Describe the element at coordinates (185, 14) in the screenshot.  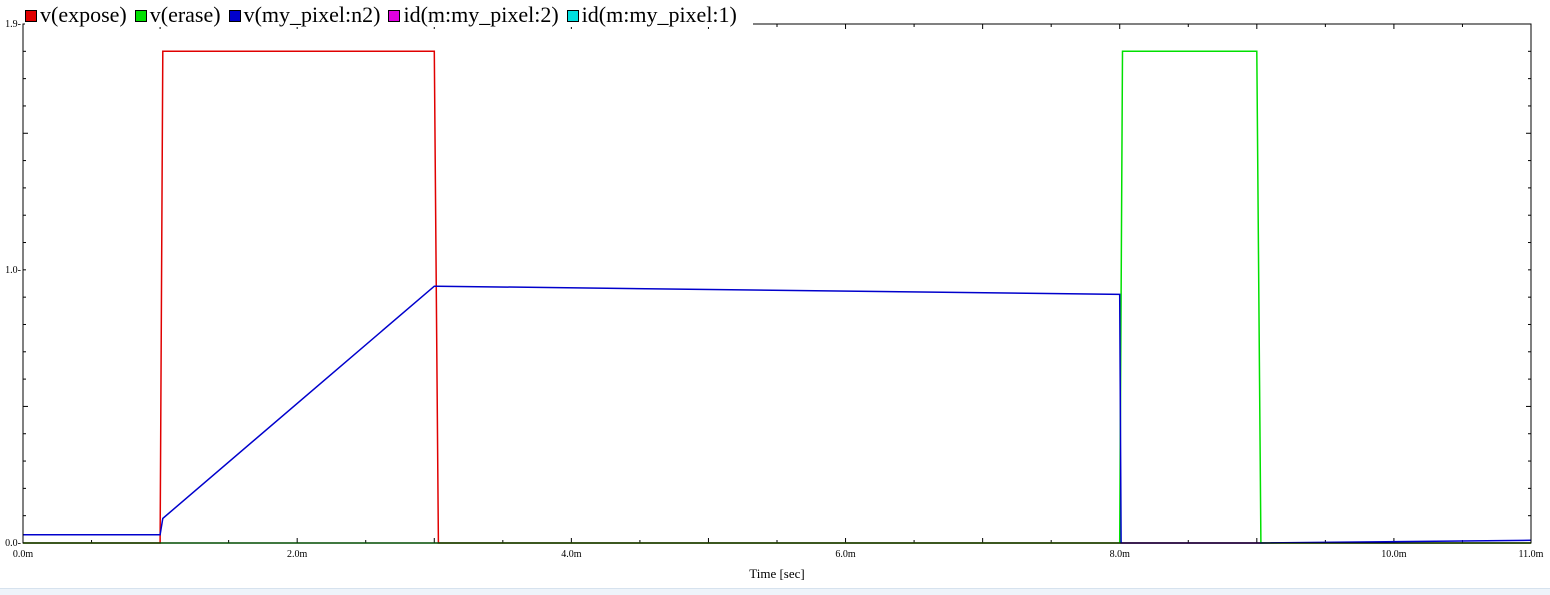
I see `legend-label: v(erase)` at that location.